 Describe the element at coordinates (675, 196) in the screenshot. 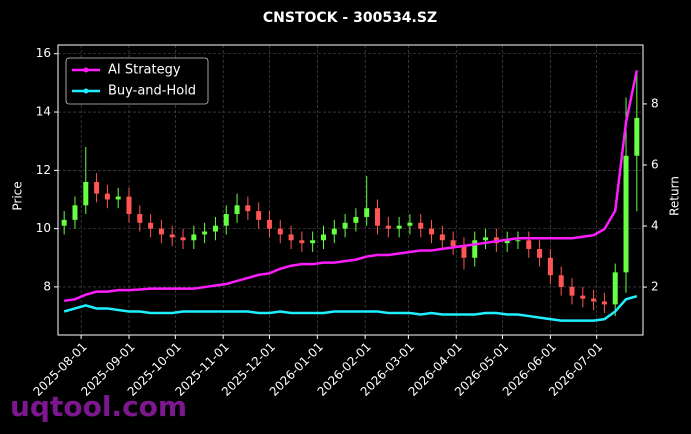

I see `y2-axis-label: Return` at that location.